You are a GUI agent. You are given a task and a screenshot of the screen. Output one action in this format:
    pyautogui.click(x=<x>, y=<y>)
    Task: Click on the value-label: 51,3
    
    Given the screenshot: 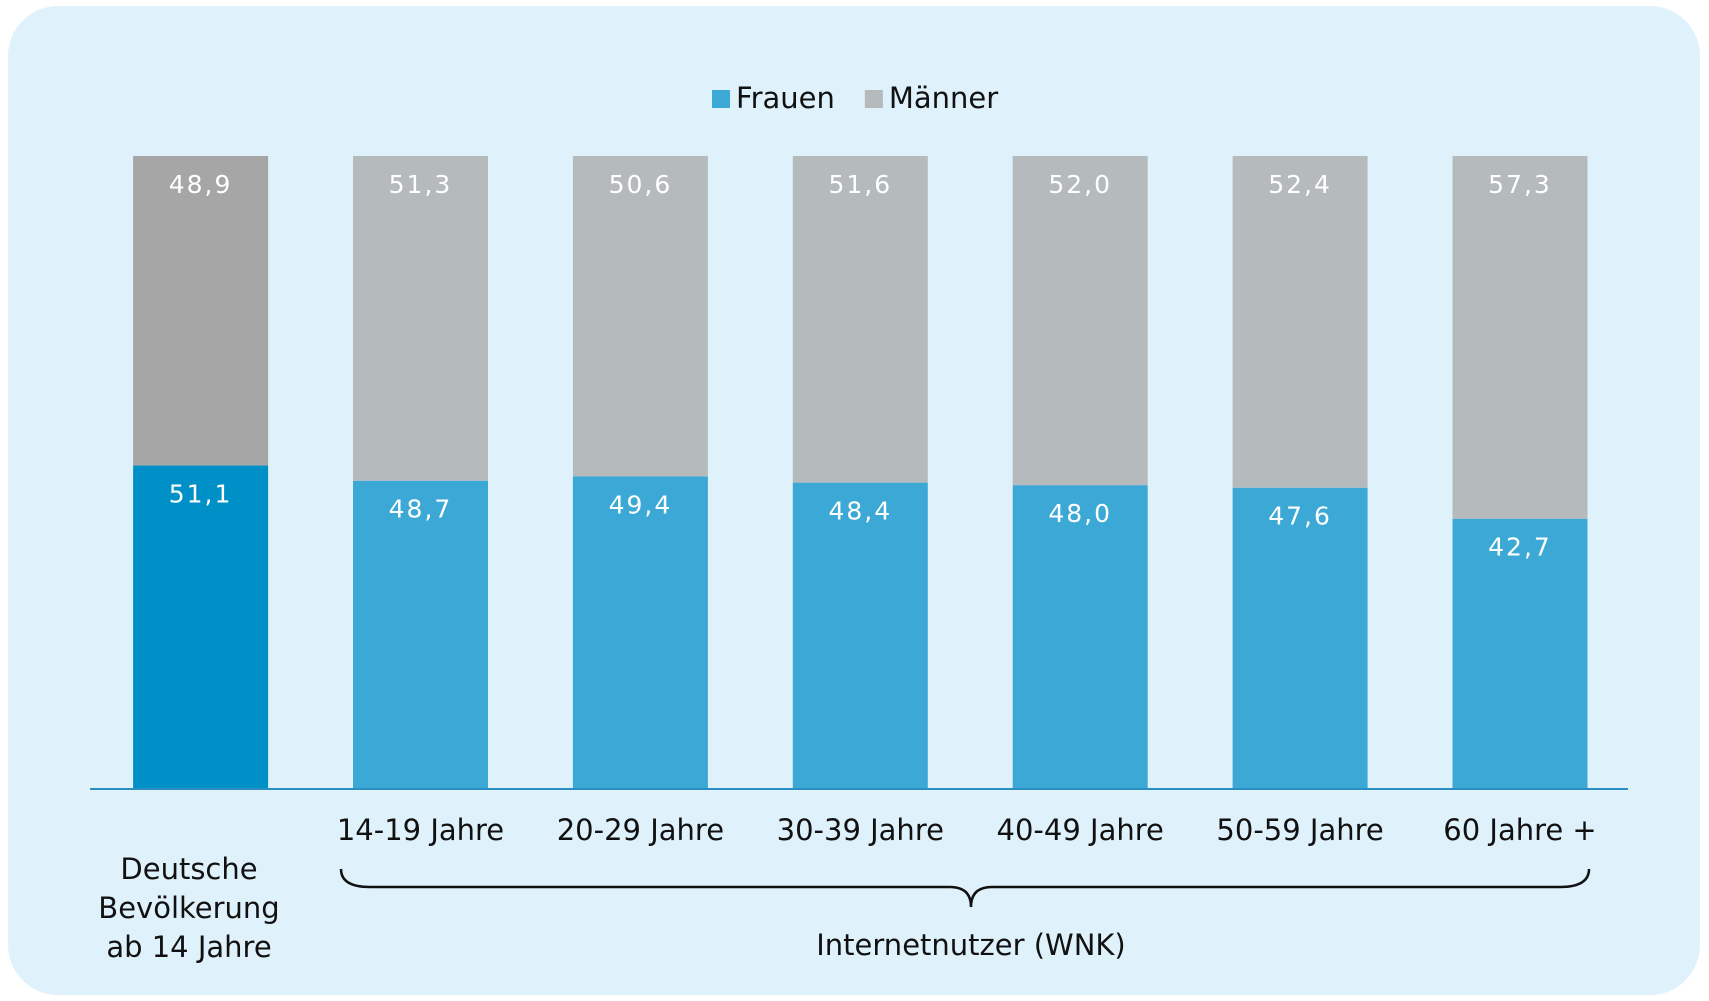 What is the action you would take?
    pyautogui.click(x=421, y=184)
    